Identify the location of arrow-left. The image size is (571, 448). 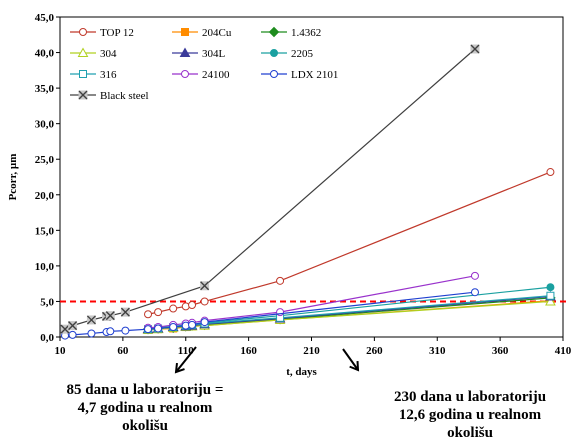
(185, 360).